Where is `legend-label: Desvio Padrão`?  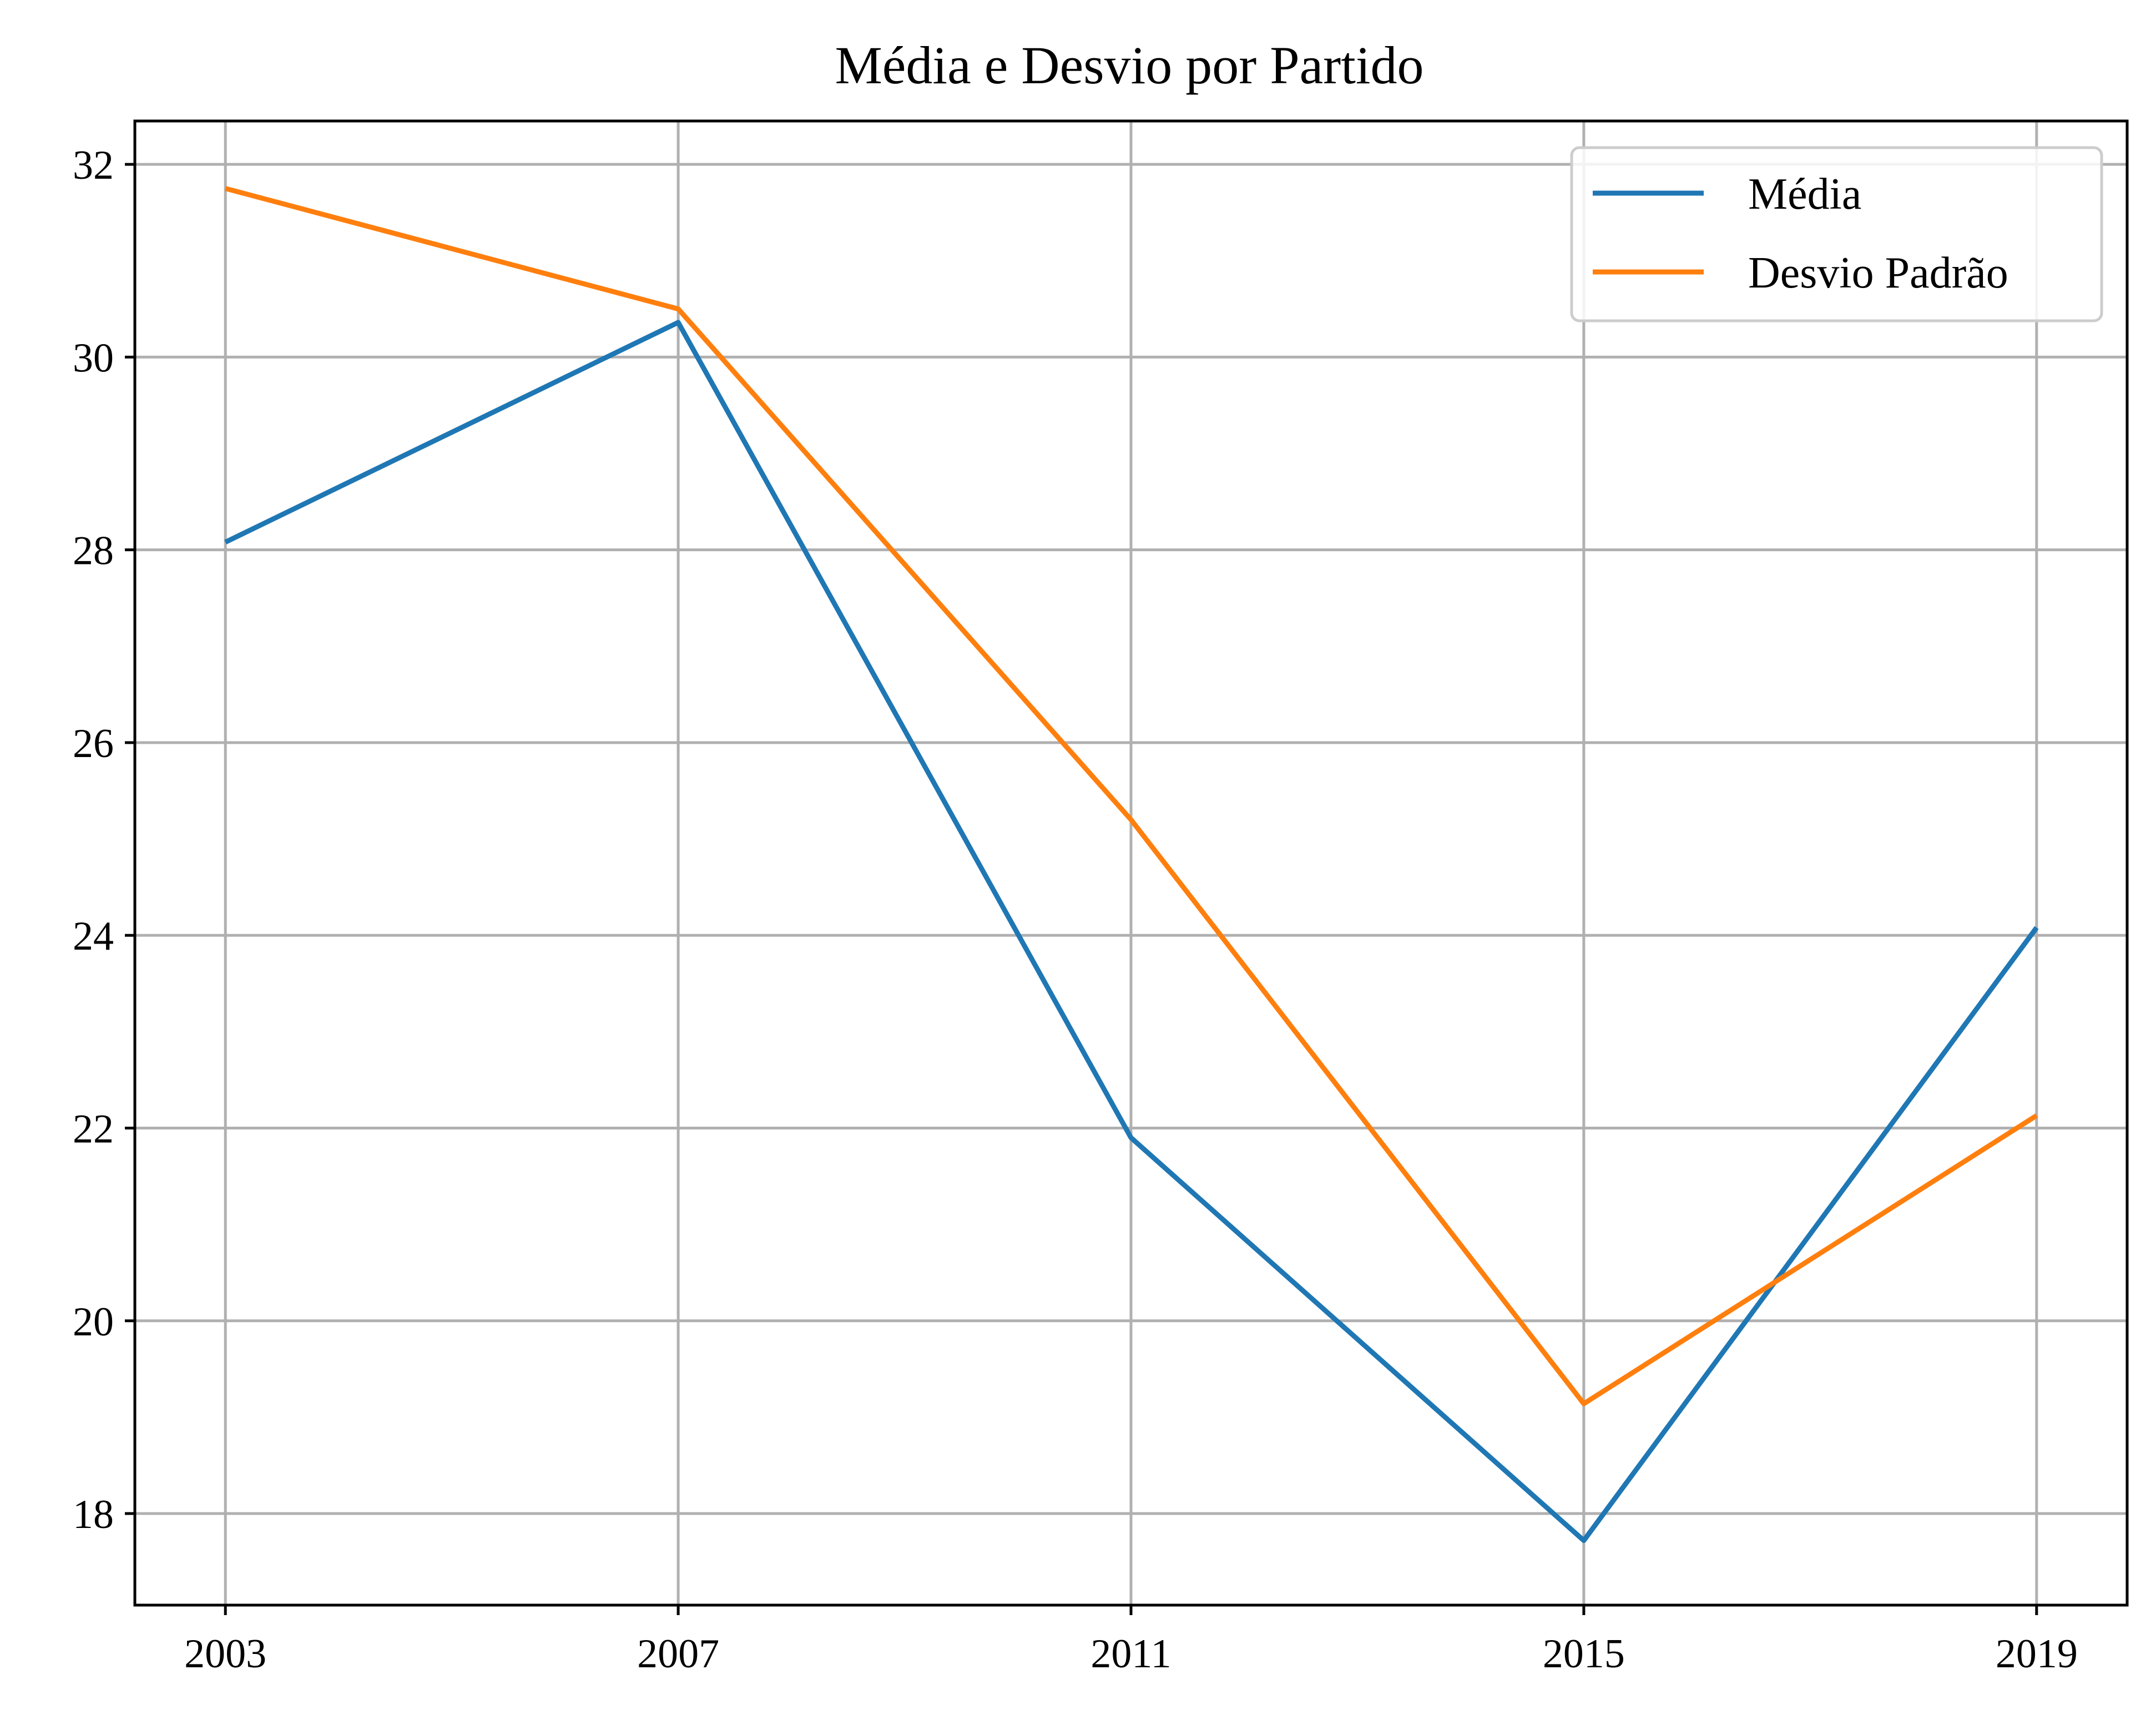 legend-label: Desvio Padrão is located at coordinates (1878, 273).